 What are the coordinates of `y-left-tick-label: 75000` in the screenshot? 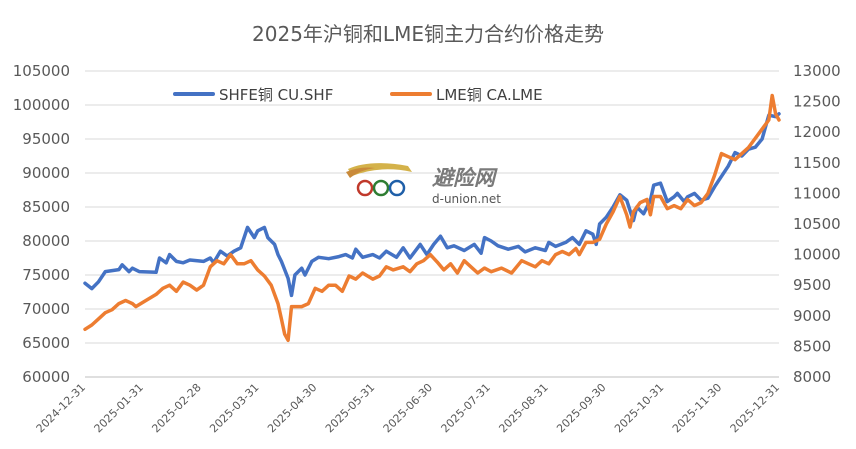 It's located at (46, 275).